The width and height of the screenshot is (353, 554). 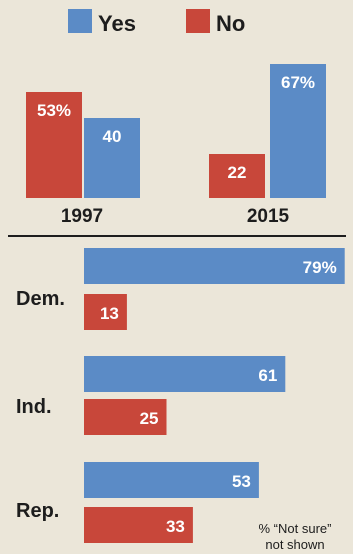 I want to click on data-label-yes-rep: 53, so click(x=241, y=481).